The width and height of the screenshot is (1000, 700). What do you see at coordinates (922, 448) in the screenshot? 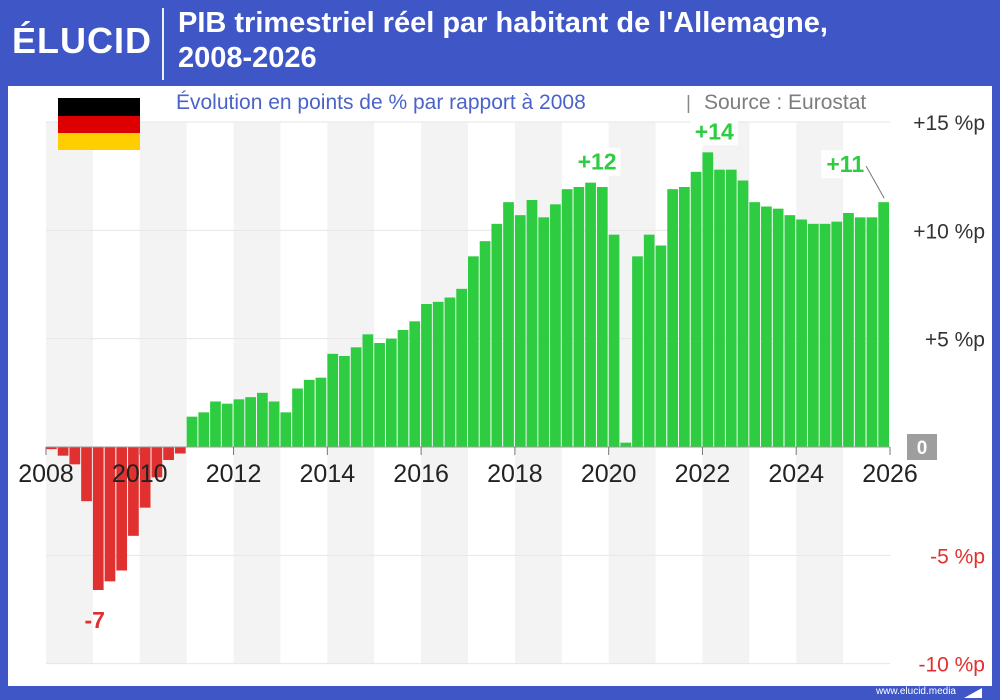
I see `y-tick-label: 0` at bounding box center [922, 448].